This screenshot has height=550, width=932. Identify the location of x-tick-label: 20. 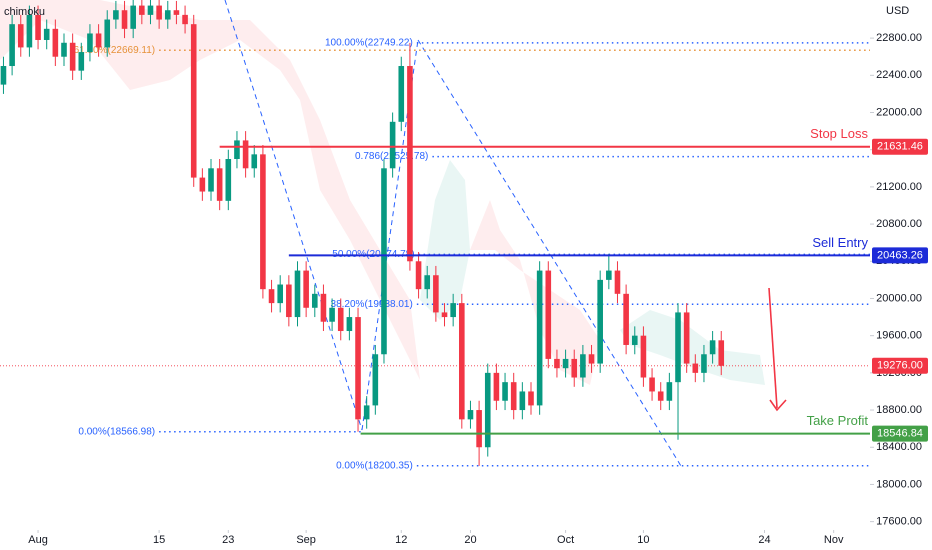
(470, 540).